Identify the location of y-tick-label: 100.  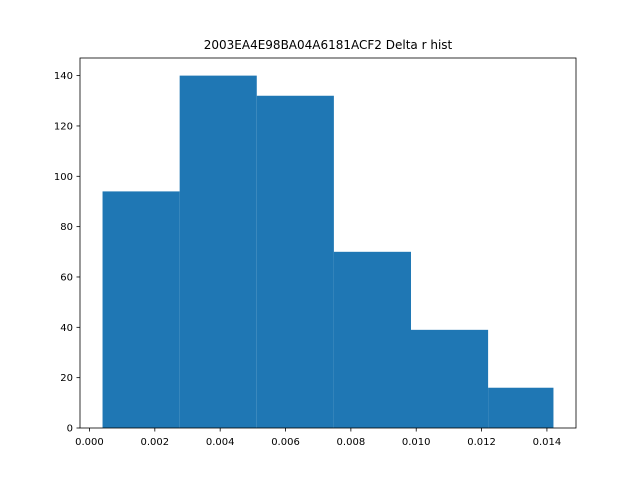
(63, 177).